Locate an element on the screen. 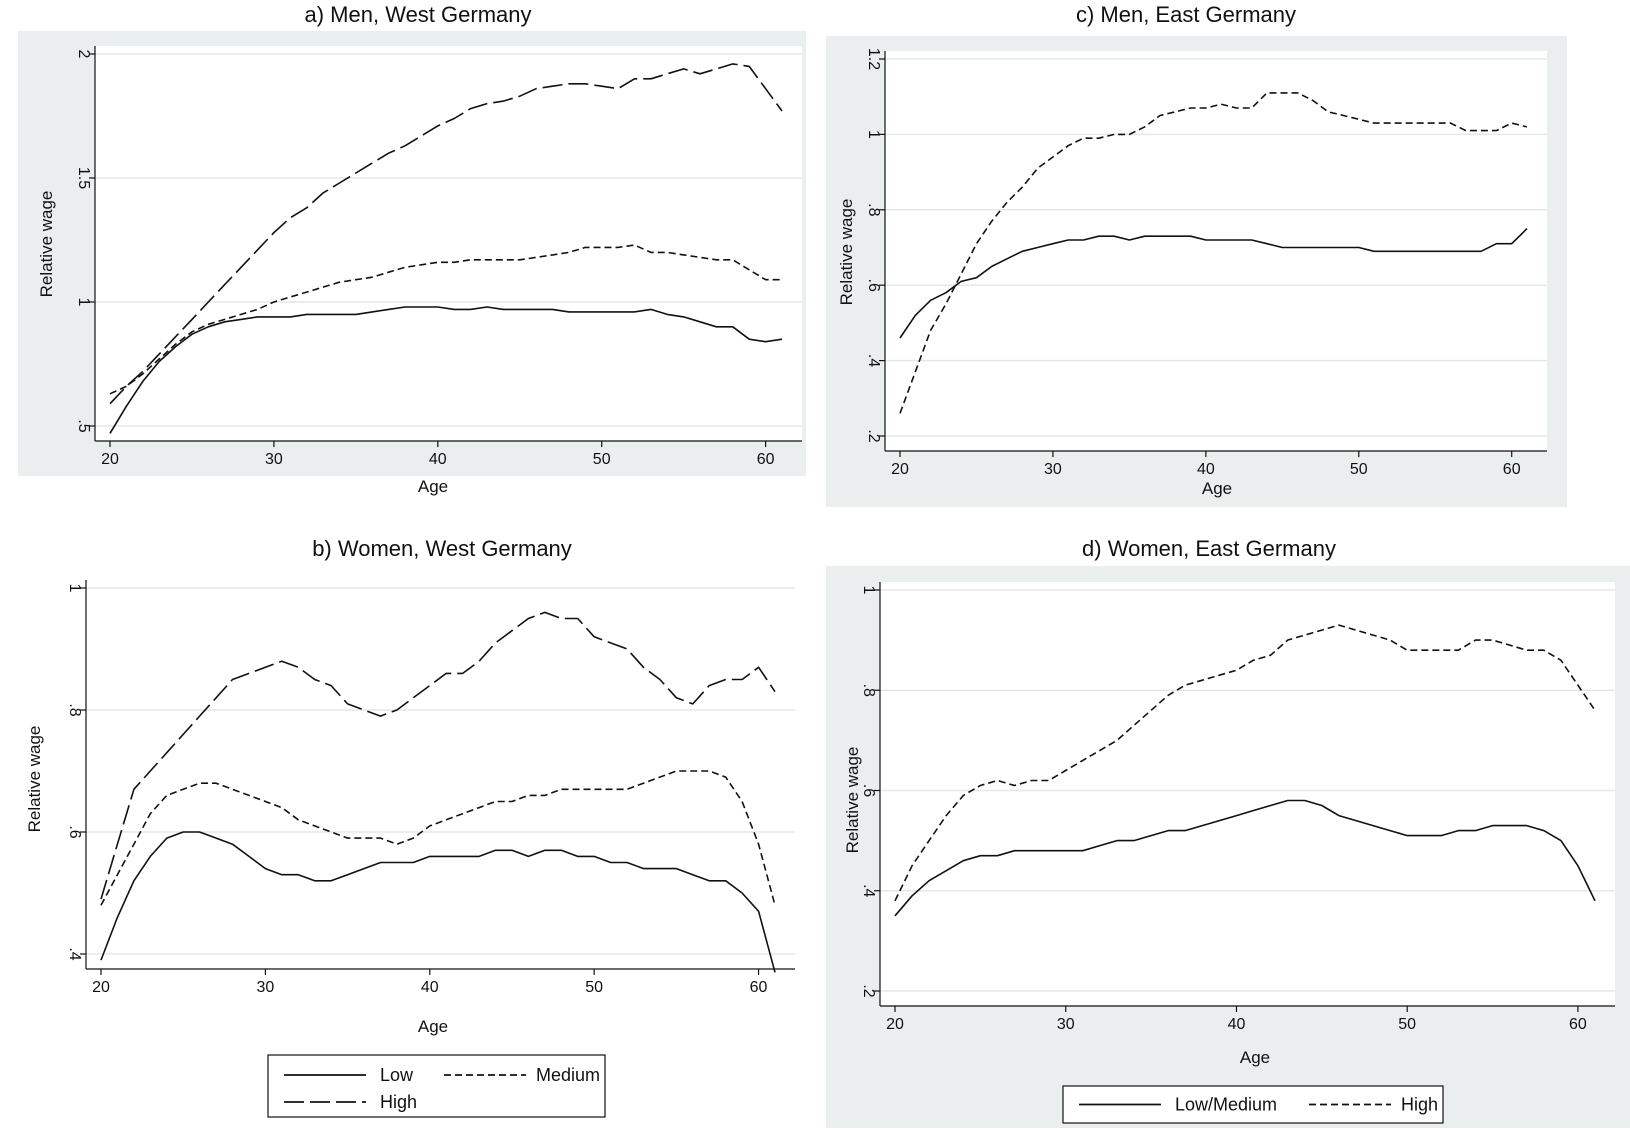 The image size is (1630, 1130). y-tick-label: 1.2 is located at coordinates (873, 59).